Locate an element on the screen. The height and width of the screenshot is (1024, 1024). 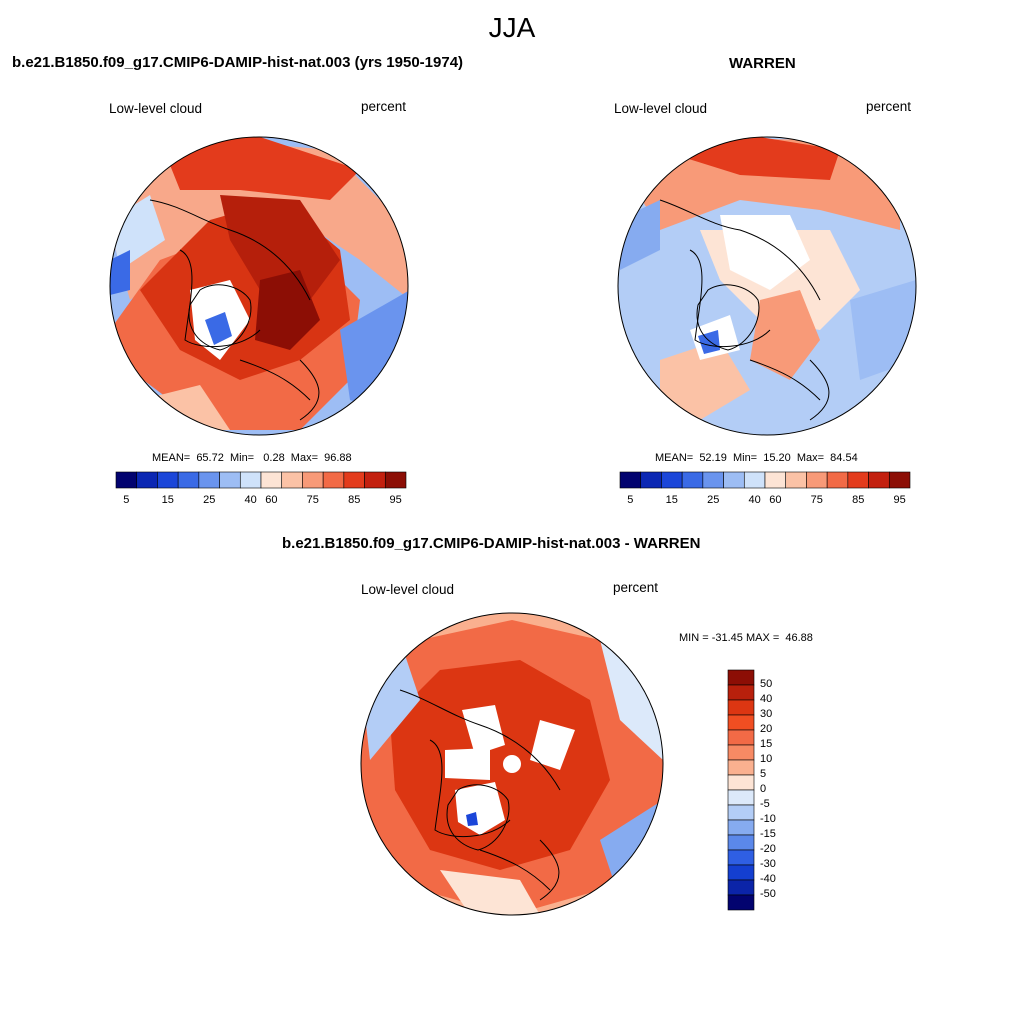
panel3-colorbar is located at coordinates (741, 790).